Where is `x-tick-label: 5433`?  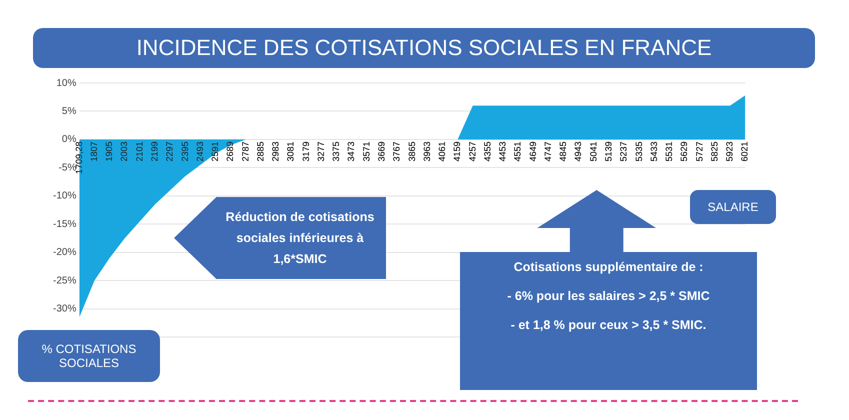
x-tick-label: 5433 is located at coordinates (653, 151).